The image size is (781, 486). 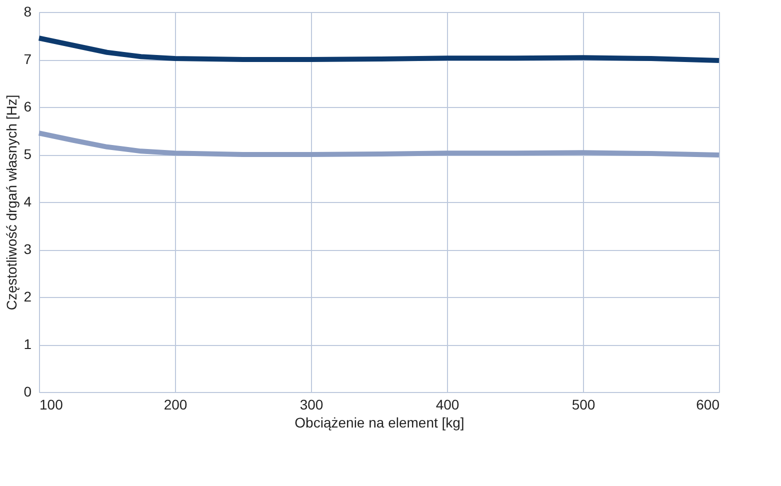 What do you see at coordinates (28, 344) in the screenshot?
I see `y-tick-label: 1` at bounding box center [28, 344].